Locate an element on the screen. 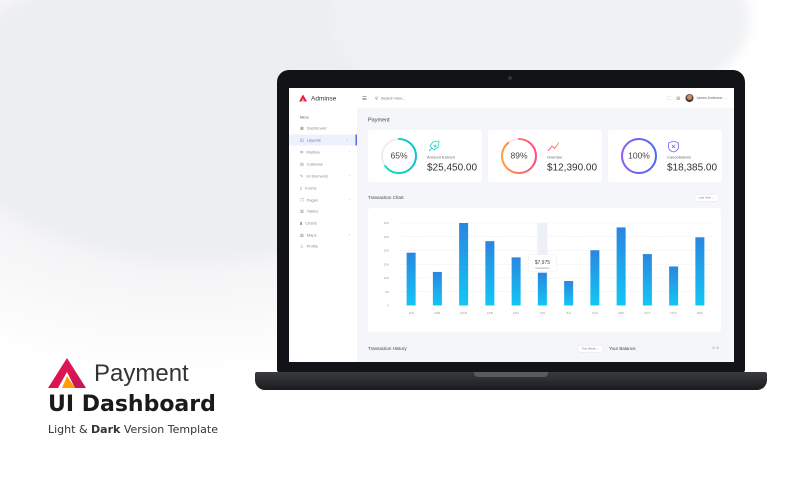 The width and height of the screenshot is (800, 500). menu-label: Menu is located at coordinates (304, 118).